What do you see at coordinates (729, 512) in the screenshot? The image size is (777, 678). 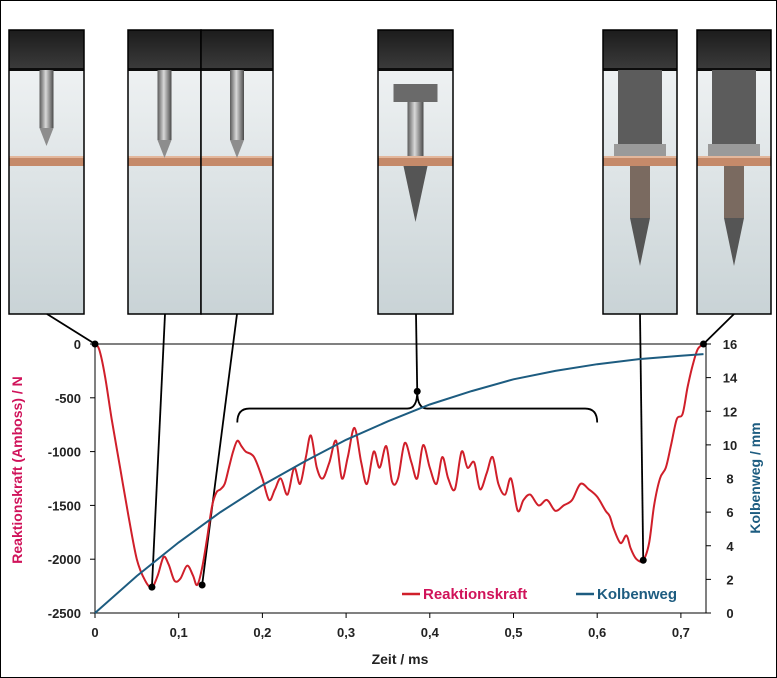 I see `y2-tick-label: 6` at bounding box center [729, 512].